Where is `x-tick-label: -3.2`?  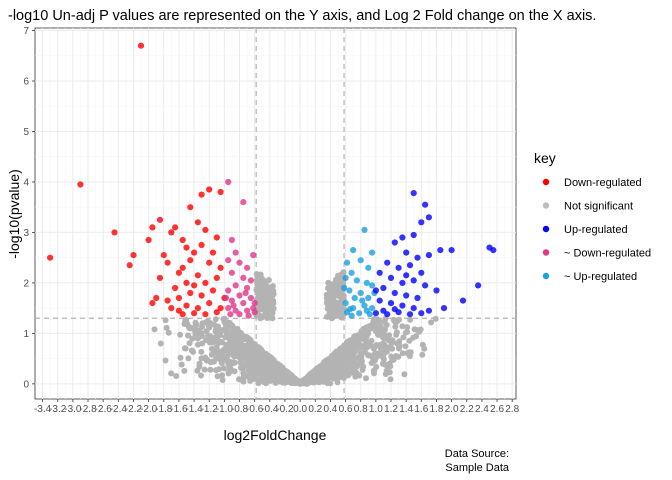 x-tick-label: -3.2 is located at coordinates (58, 409).